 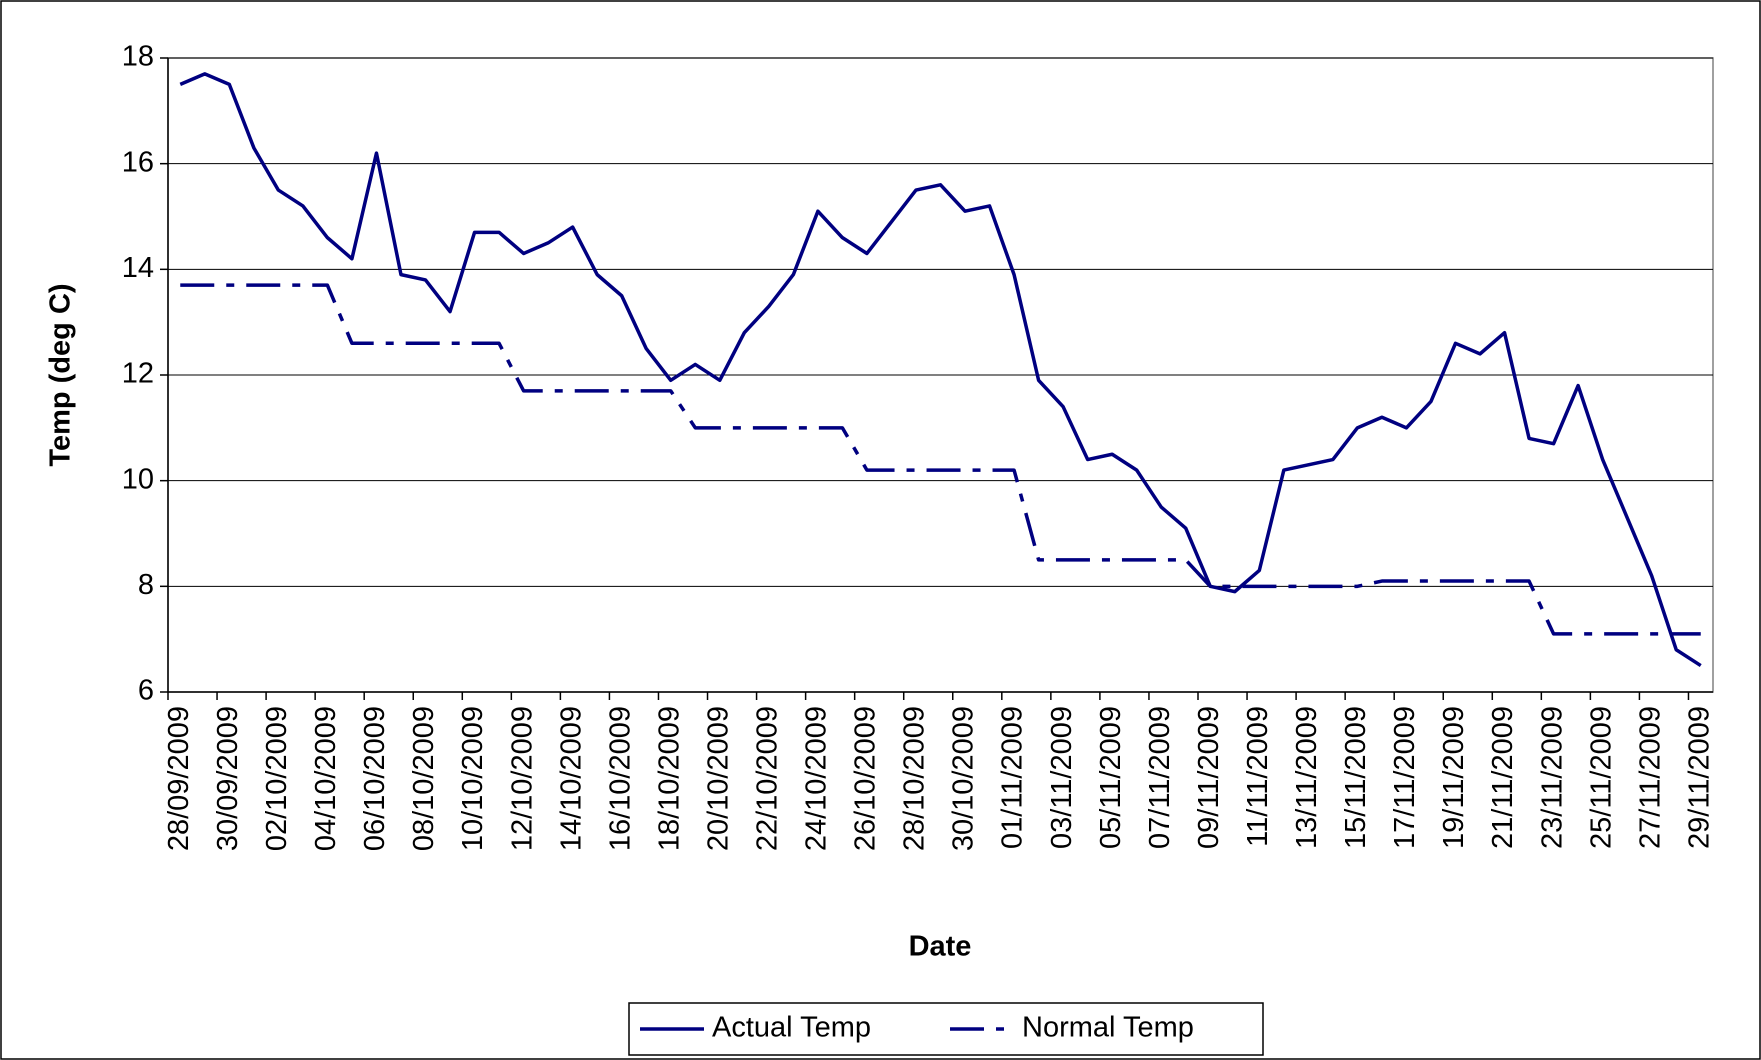 I want to click on x-tick-label: 18/10/2009, so click(x=669, y=778).